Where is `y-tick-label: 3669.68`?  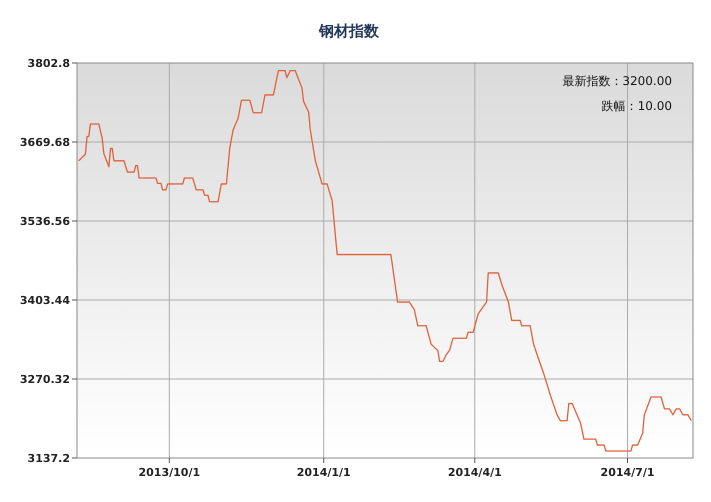
y-tick-label: 3669.68 is located at coordinates (45, 142).